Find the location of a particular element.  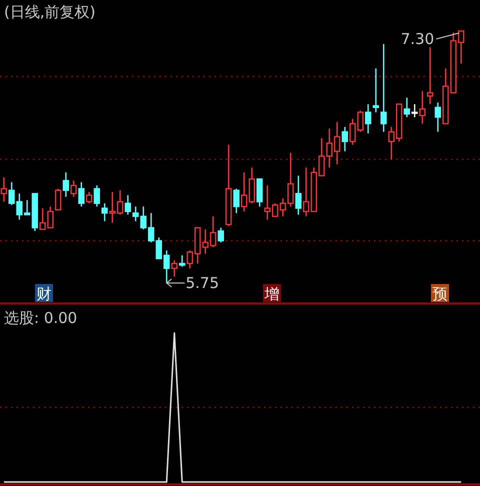

chart-title: 选股: 0.00 is located at coordinates (41, 318).